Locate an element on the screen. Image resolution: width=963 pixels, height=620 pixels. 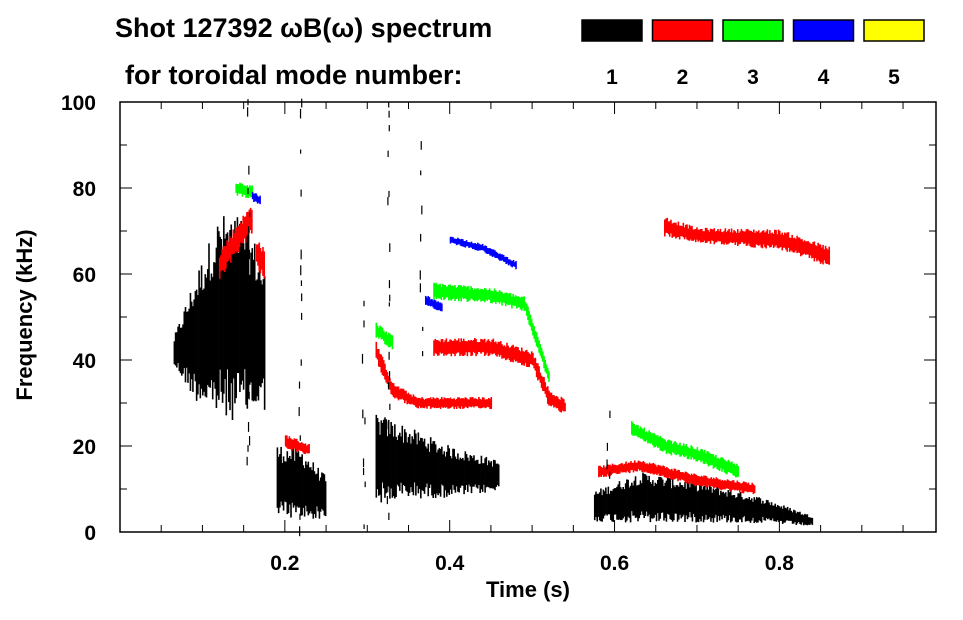
legend: 1 2 3 4 5 is located at coordinates (753, 54).